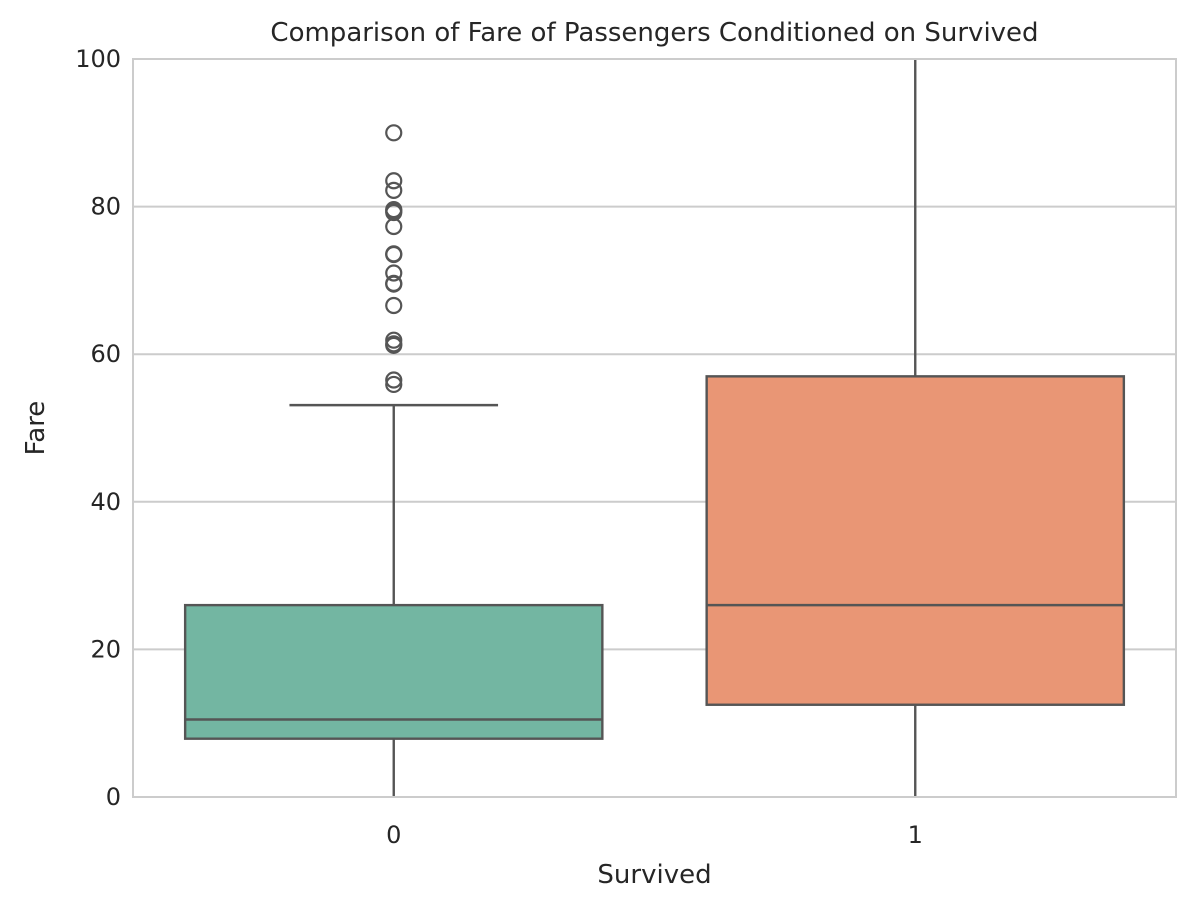  I want to click on x-tick-label: 0, so click(393, 835).